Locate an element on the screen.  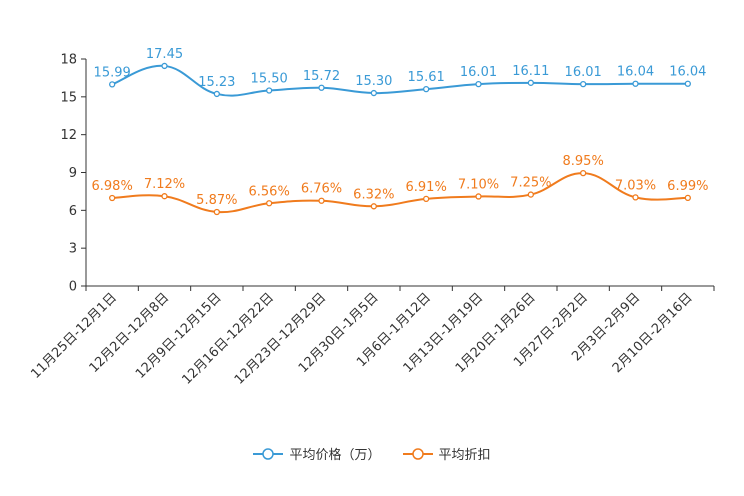
y-tick-label: 0 is located at coordinates (73, 287).